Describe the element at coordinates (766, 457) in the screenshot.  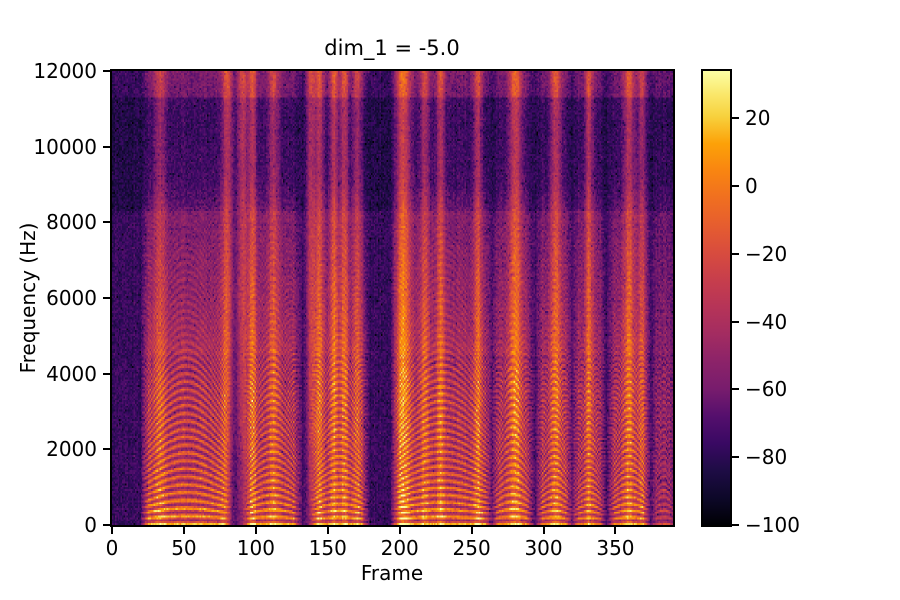
I see `colorbar-tick-label: −80` at that location.